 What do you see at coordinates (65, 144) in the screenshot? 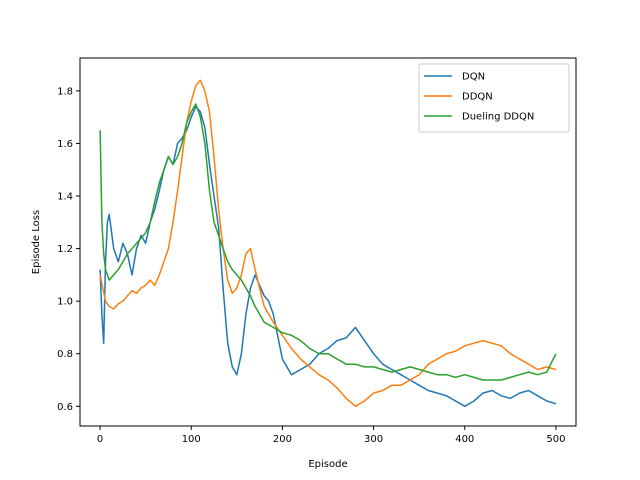
I see `y-tick-label: 1.6` at bounding box center [65, 144].